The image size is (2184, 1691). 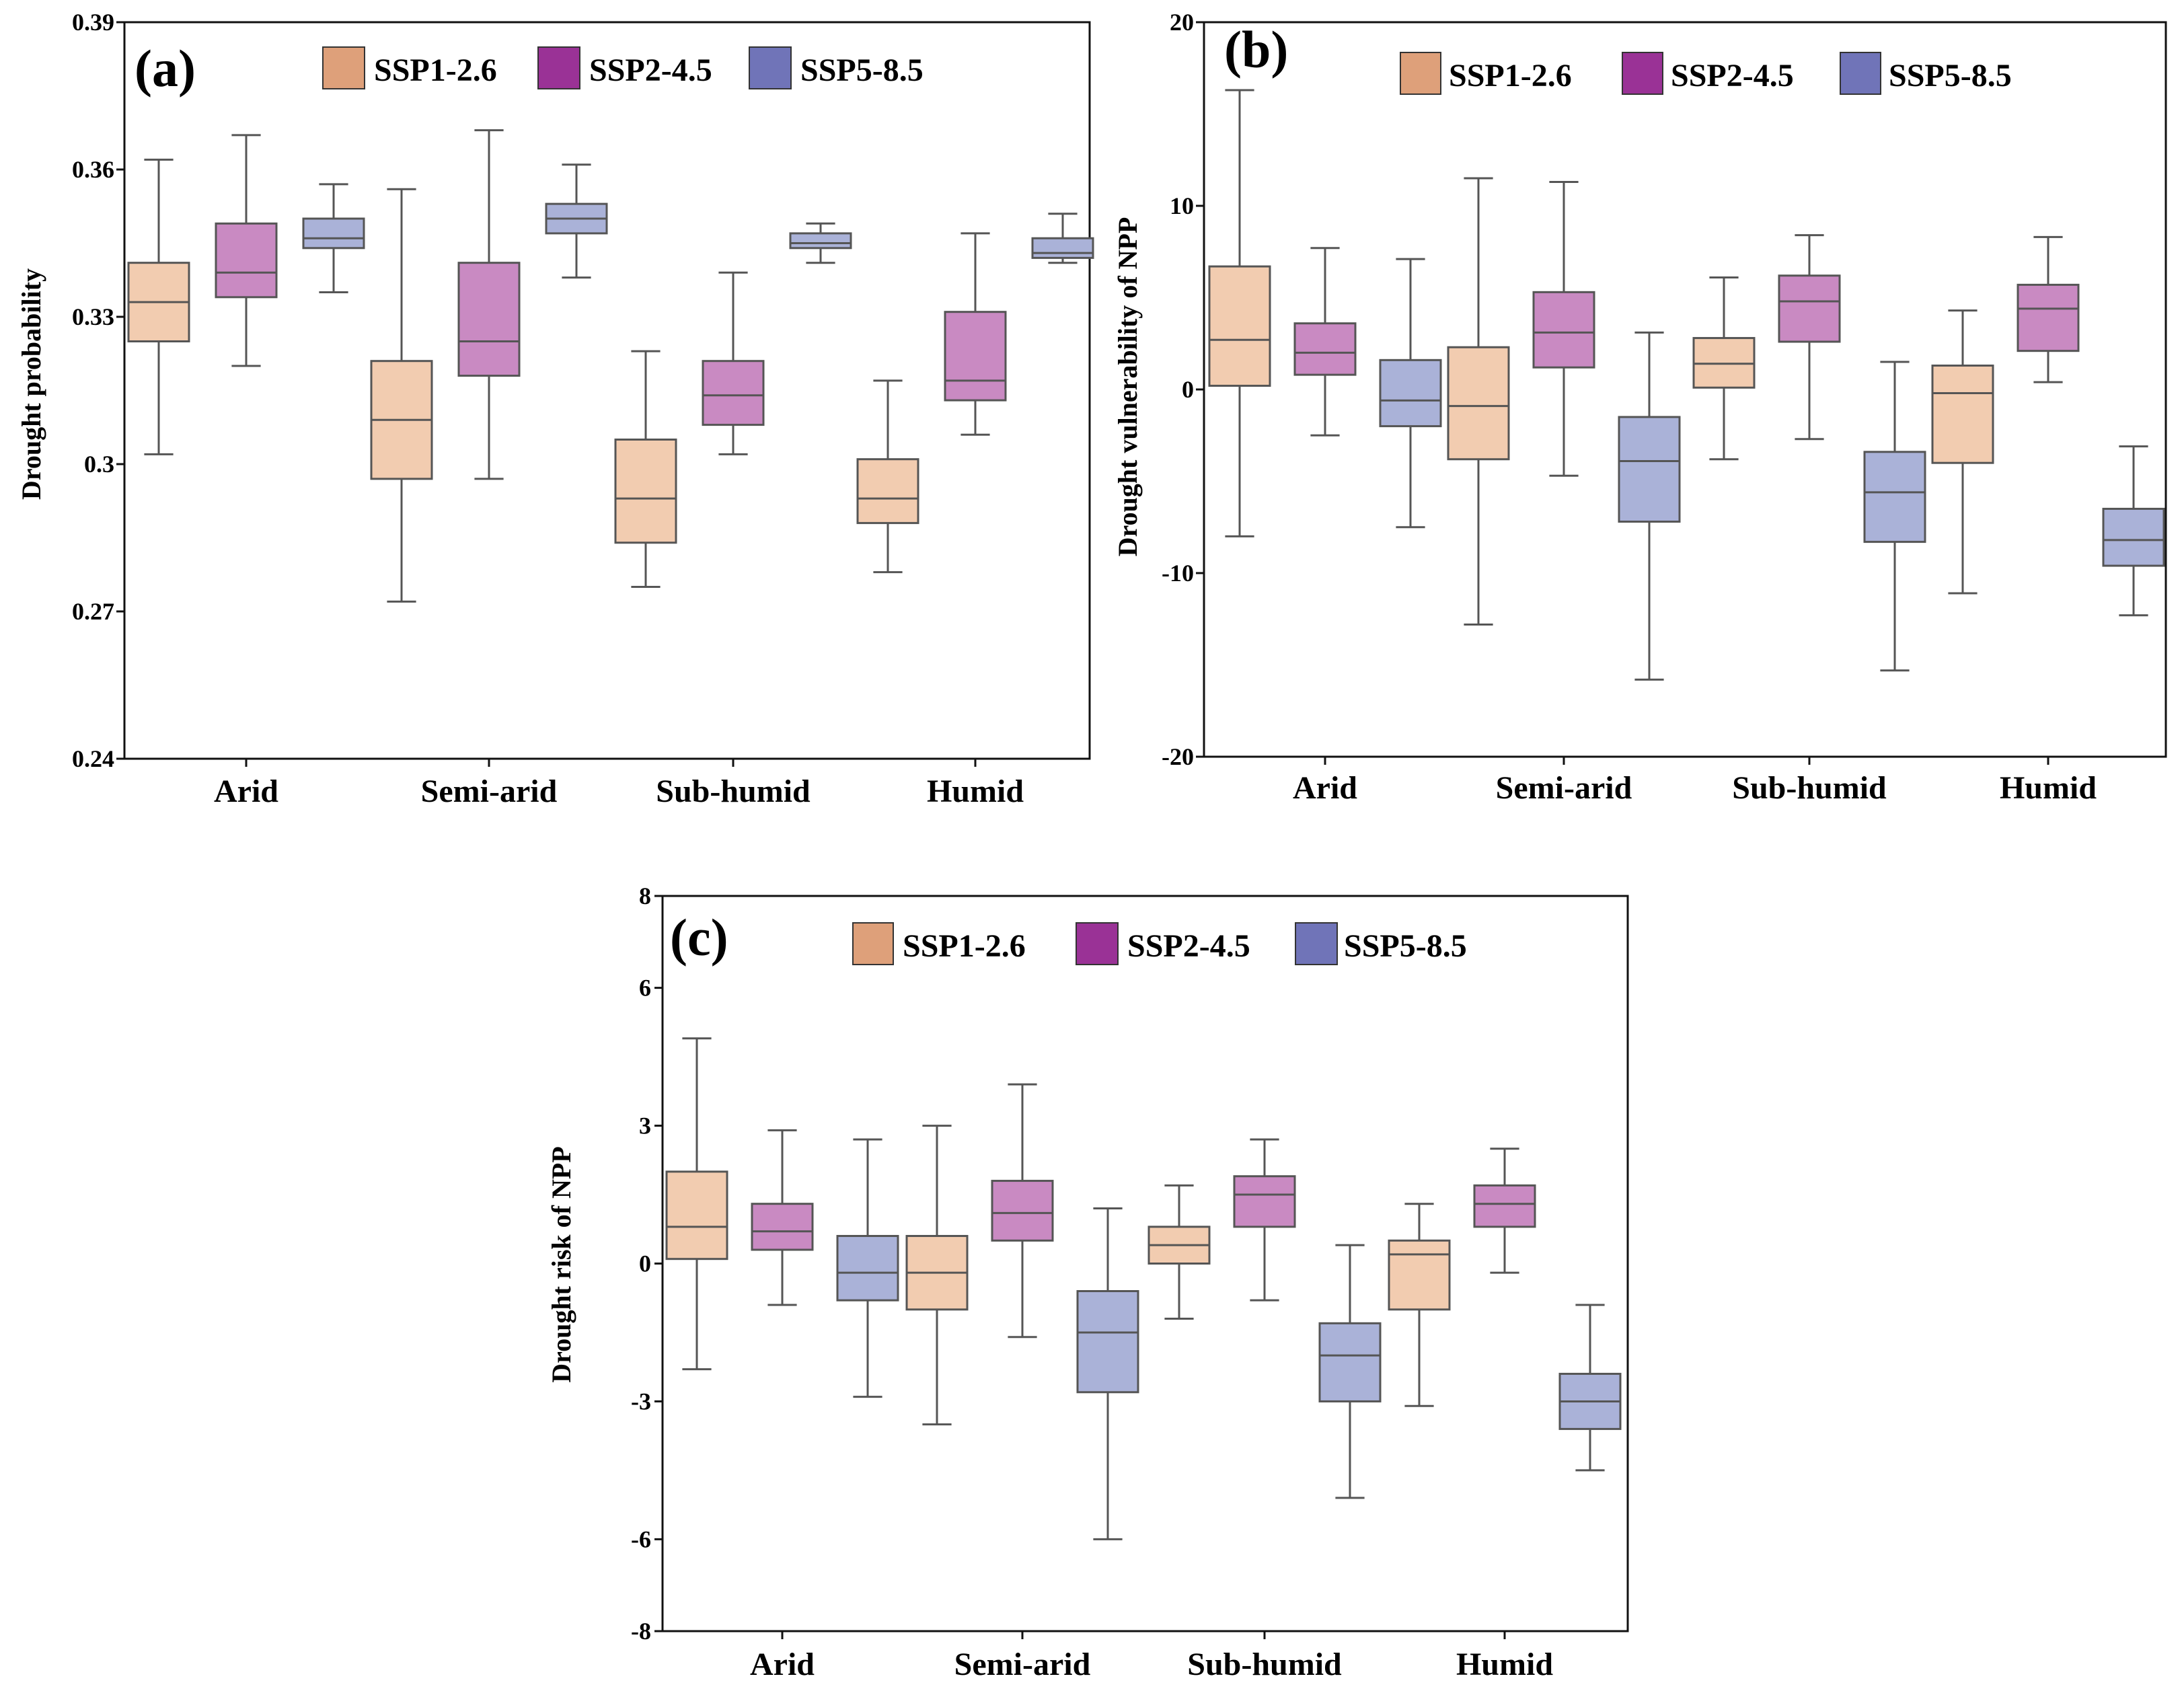 What do you see at coordinates (699, 938) in the screenshot?
I see `panel-c-letter: (c)` at bounding box center [699, 938].